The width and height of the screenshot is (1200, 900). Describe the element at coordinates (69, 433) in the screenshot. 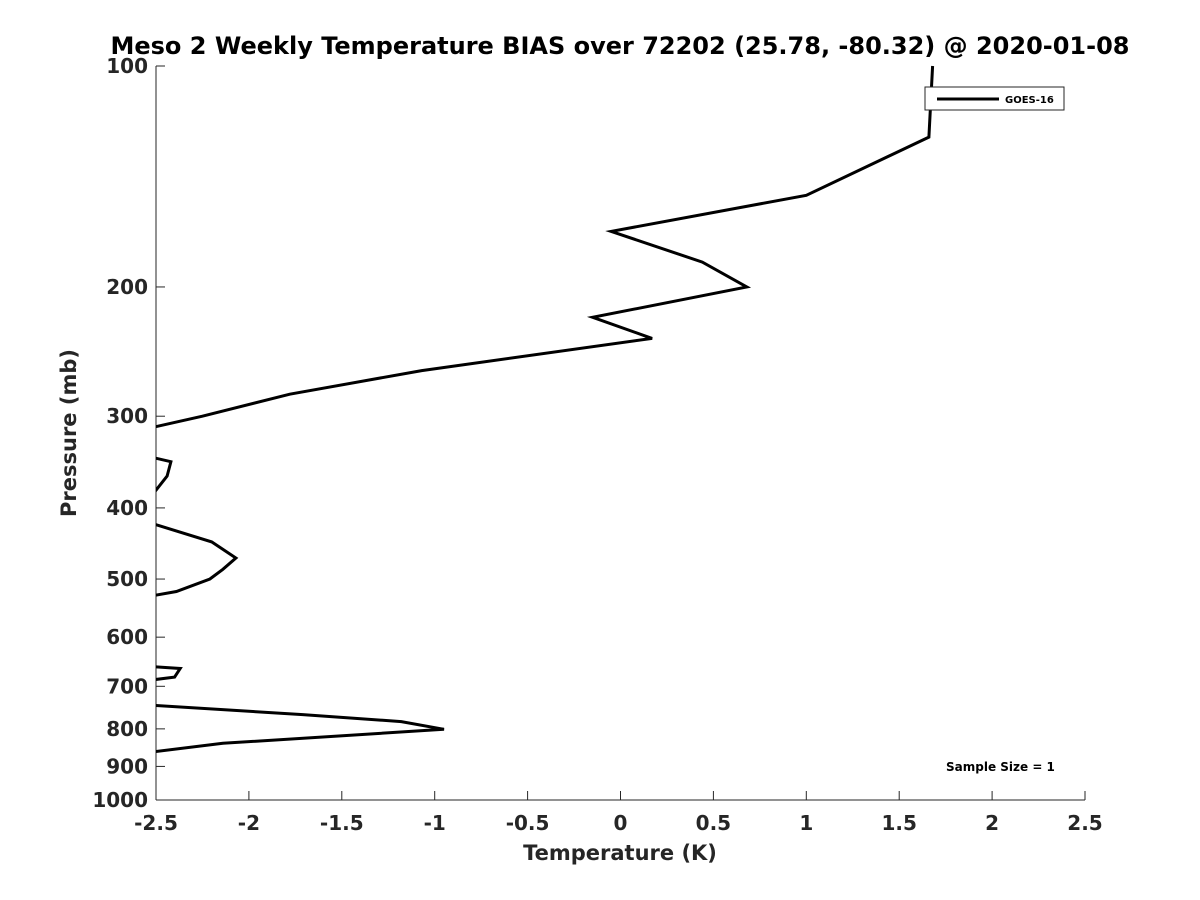

I see `y-axis-label: Pressure (mb)` at that location.